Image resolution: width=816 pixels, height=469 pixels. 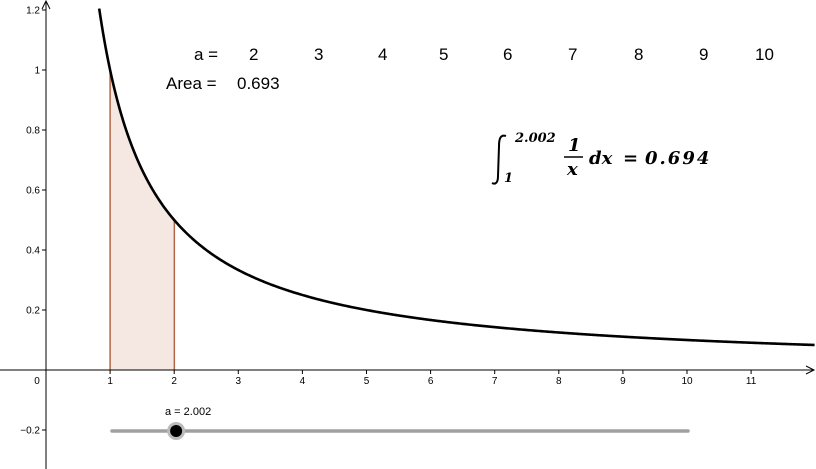 I want to click on a-label: a =, so click(x=206, y=54).